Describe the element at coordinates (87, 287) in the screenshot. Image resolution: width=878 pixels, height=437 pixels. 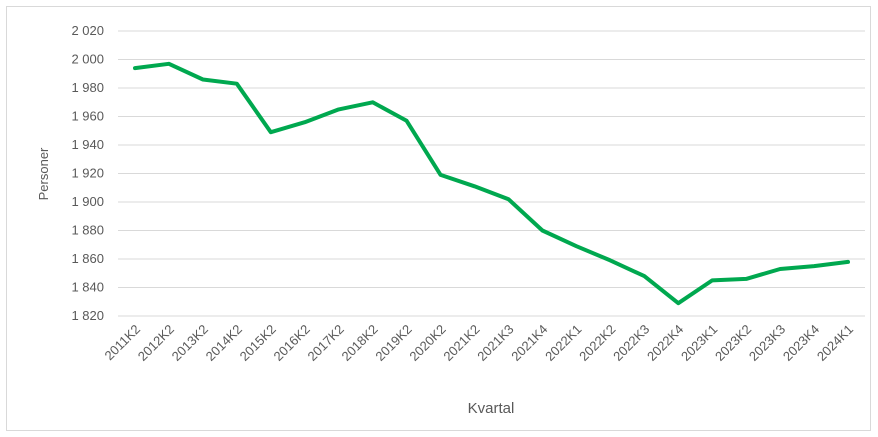
I see `y-tick-label: 1 840` at that location.